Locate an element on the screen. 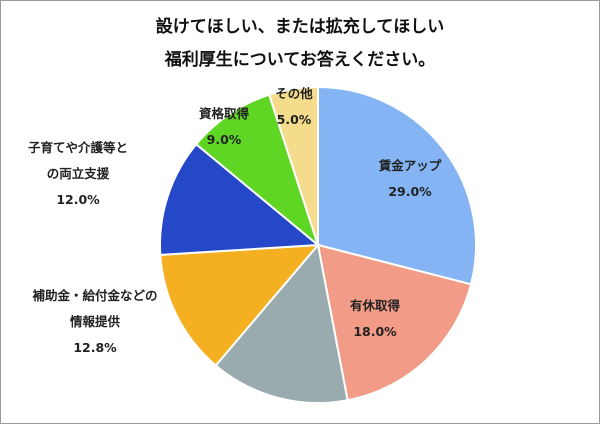 This screenshot has height=424, width=600. slice-label-7-line-2: 5.0% is located at coordinates (294, 119).